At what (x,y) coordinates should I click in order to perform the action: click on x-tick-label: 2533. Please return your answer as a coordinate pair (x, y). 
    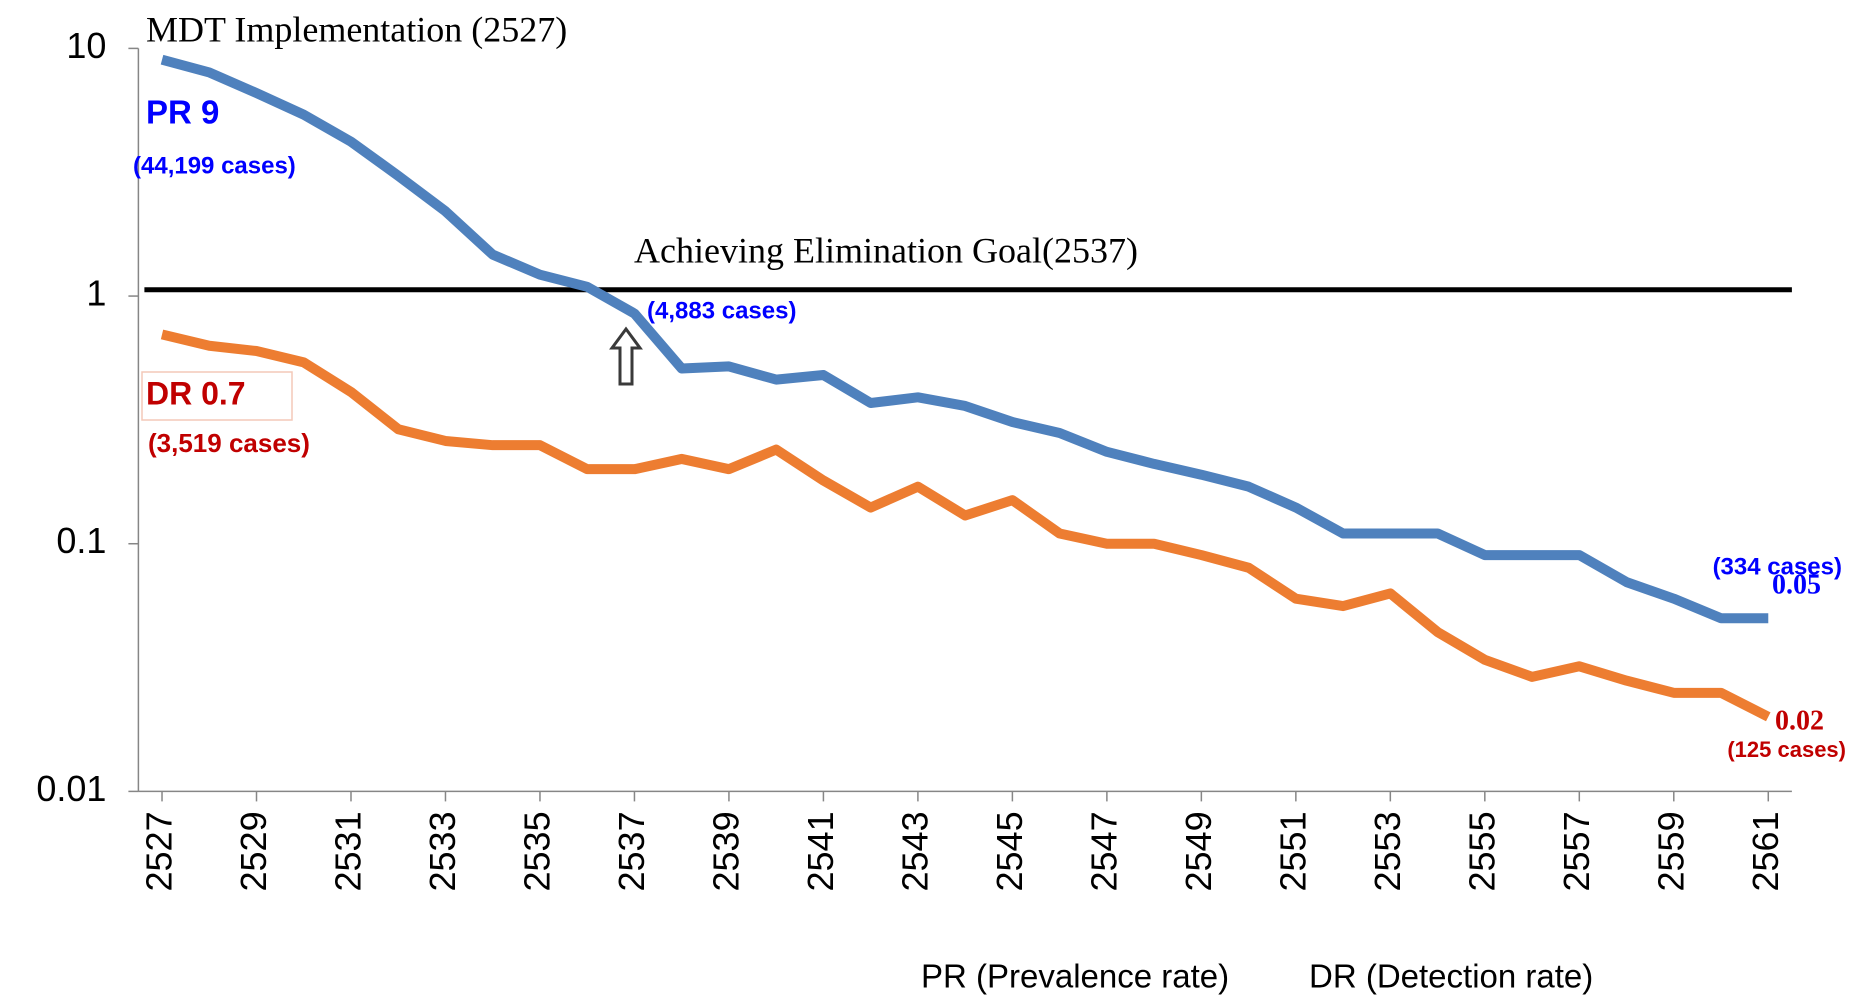
    Looking at the image, I should click on (442, 851).